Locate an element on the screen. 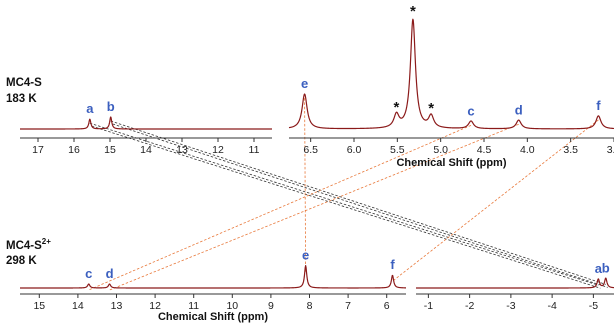  x-tick-label: 6.0 is located at coordinates (354, 150).